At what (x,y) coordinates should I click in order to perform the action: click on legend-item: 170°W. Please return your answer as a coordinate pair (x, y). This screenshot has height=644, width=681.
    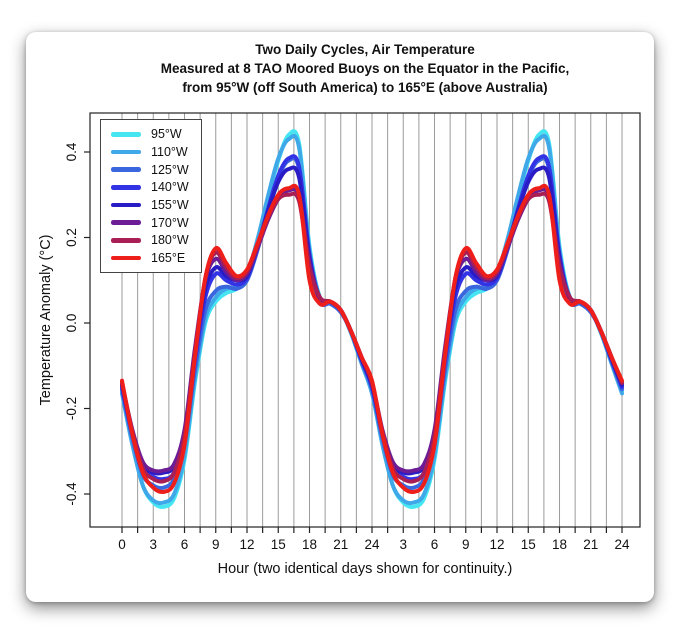
    Looking at the image, I should click on (150, 222).